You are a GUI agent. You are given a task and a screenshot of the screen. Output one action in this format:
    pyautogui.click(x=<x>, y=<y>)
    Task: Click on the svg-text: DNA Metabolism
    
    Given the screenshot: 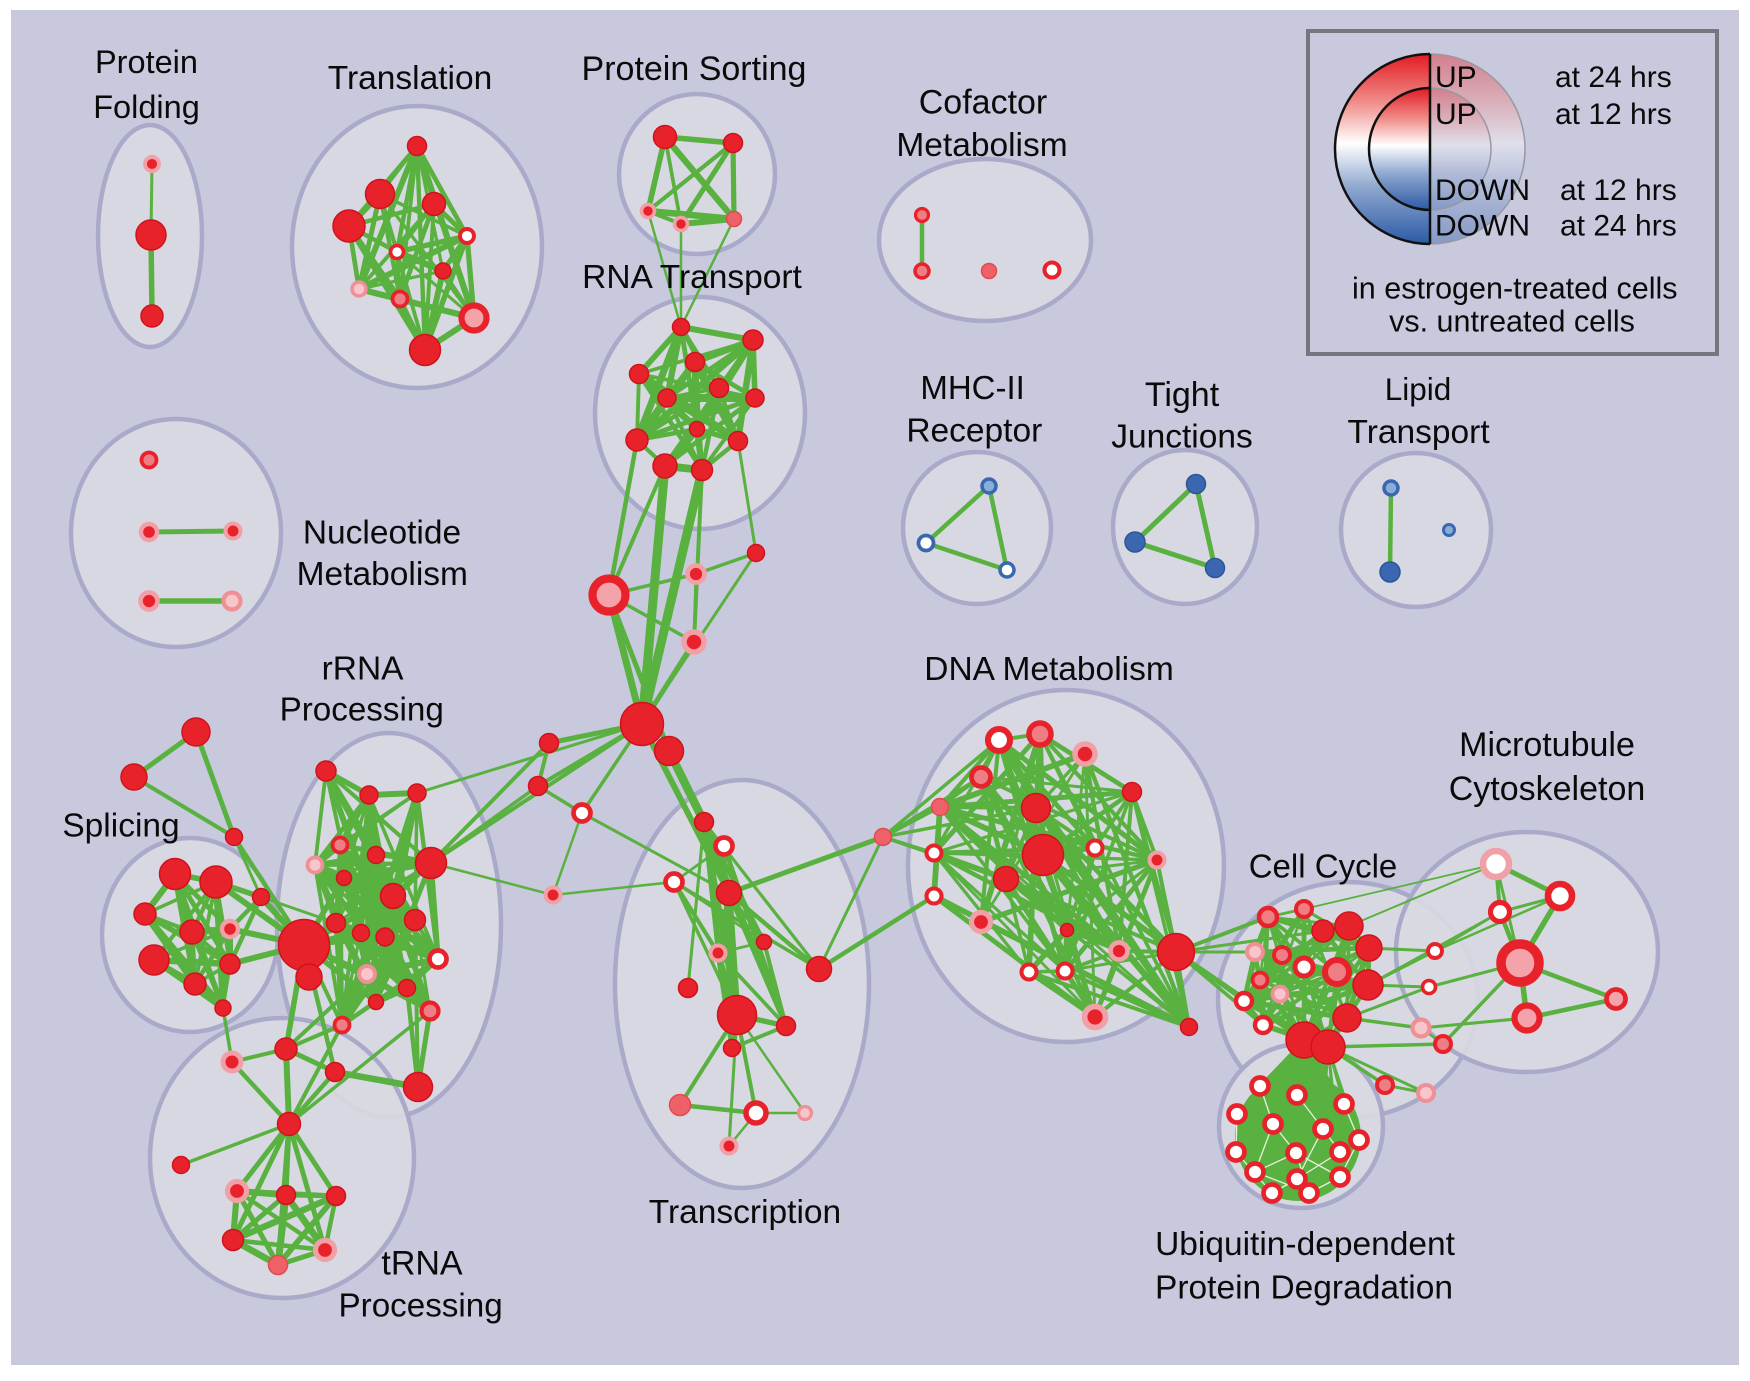 What is the action you would take?
    pyautogui.click(x=1048, y=669)
    